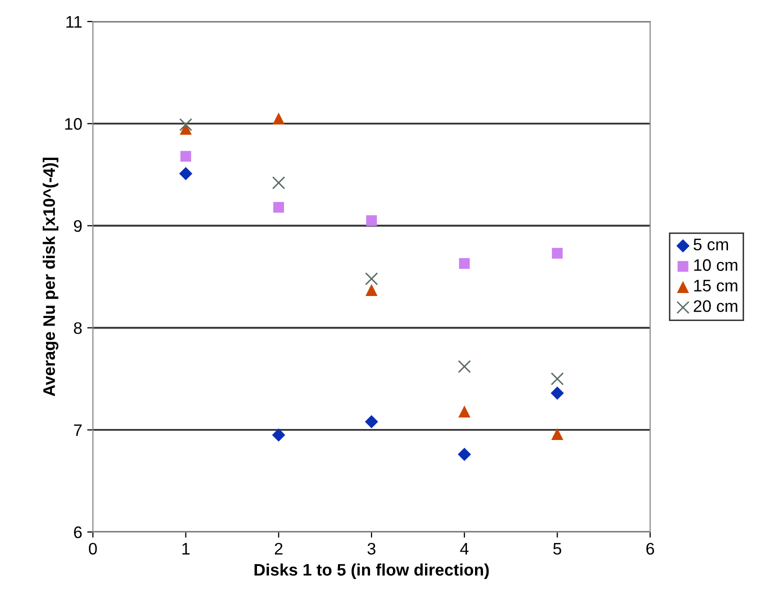  I want to click on x-axis-title: Disks 1 to 5 (in flow direction), so click(371, 571).